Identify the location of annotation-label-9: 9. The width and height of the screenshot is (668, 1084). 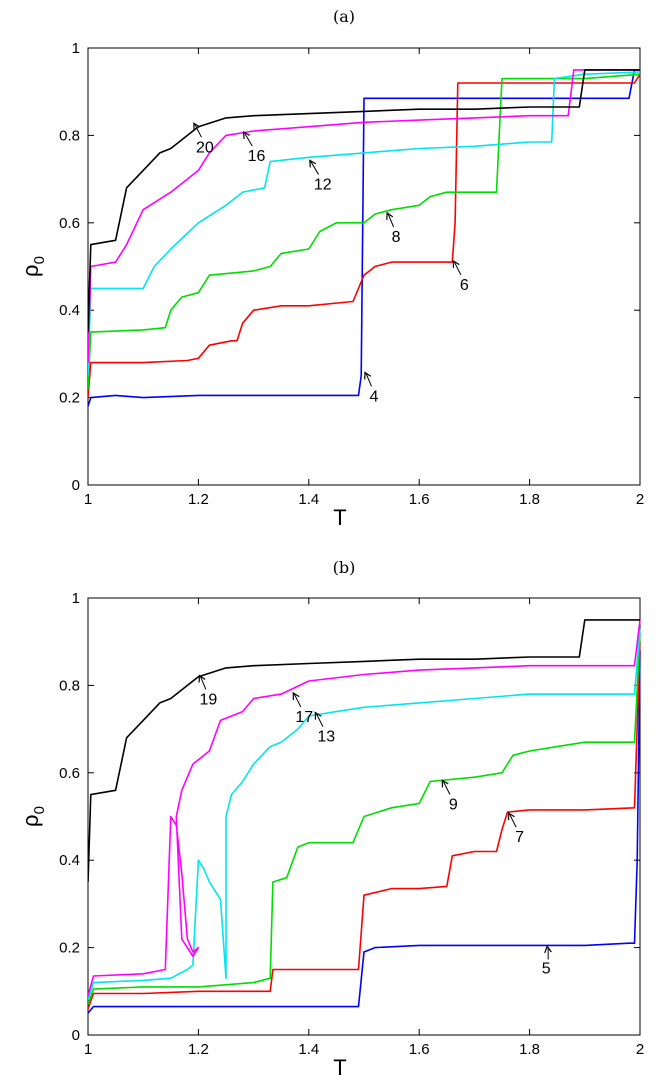
(453, 804).